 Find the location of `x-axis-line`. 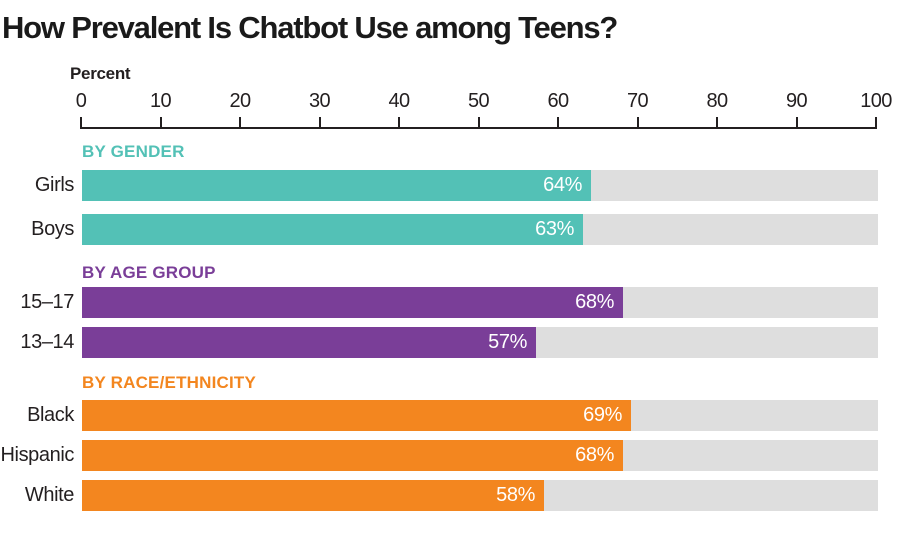

x-axis-line is located at coordinates (478, 128).